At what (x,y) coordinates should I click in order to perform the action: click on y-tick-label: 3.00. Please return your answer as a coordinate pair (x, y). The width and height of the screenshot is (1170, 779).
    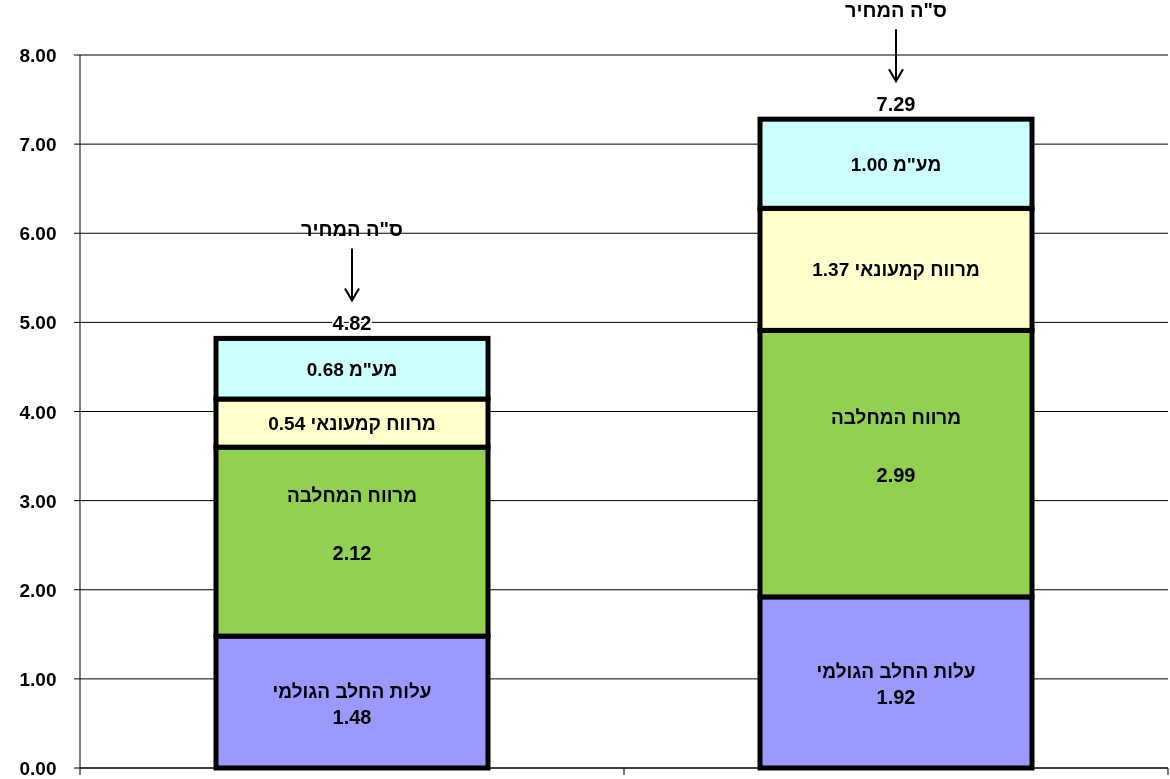
    Looking at the image, I should click on (38, 501).